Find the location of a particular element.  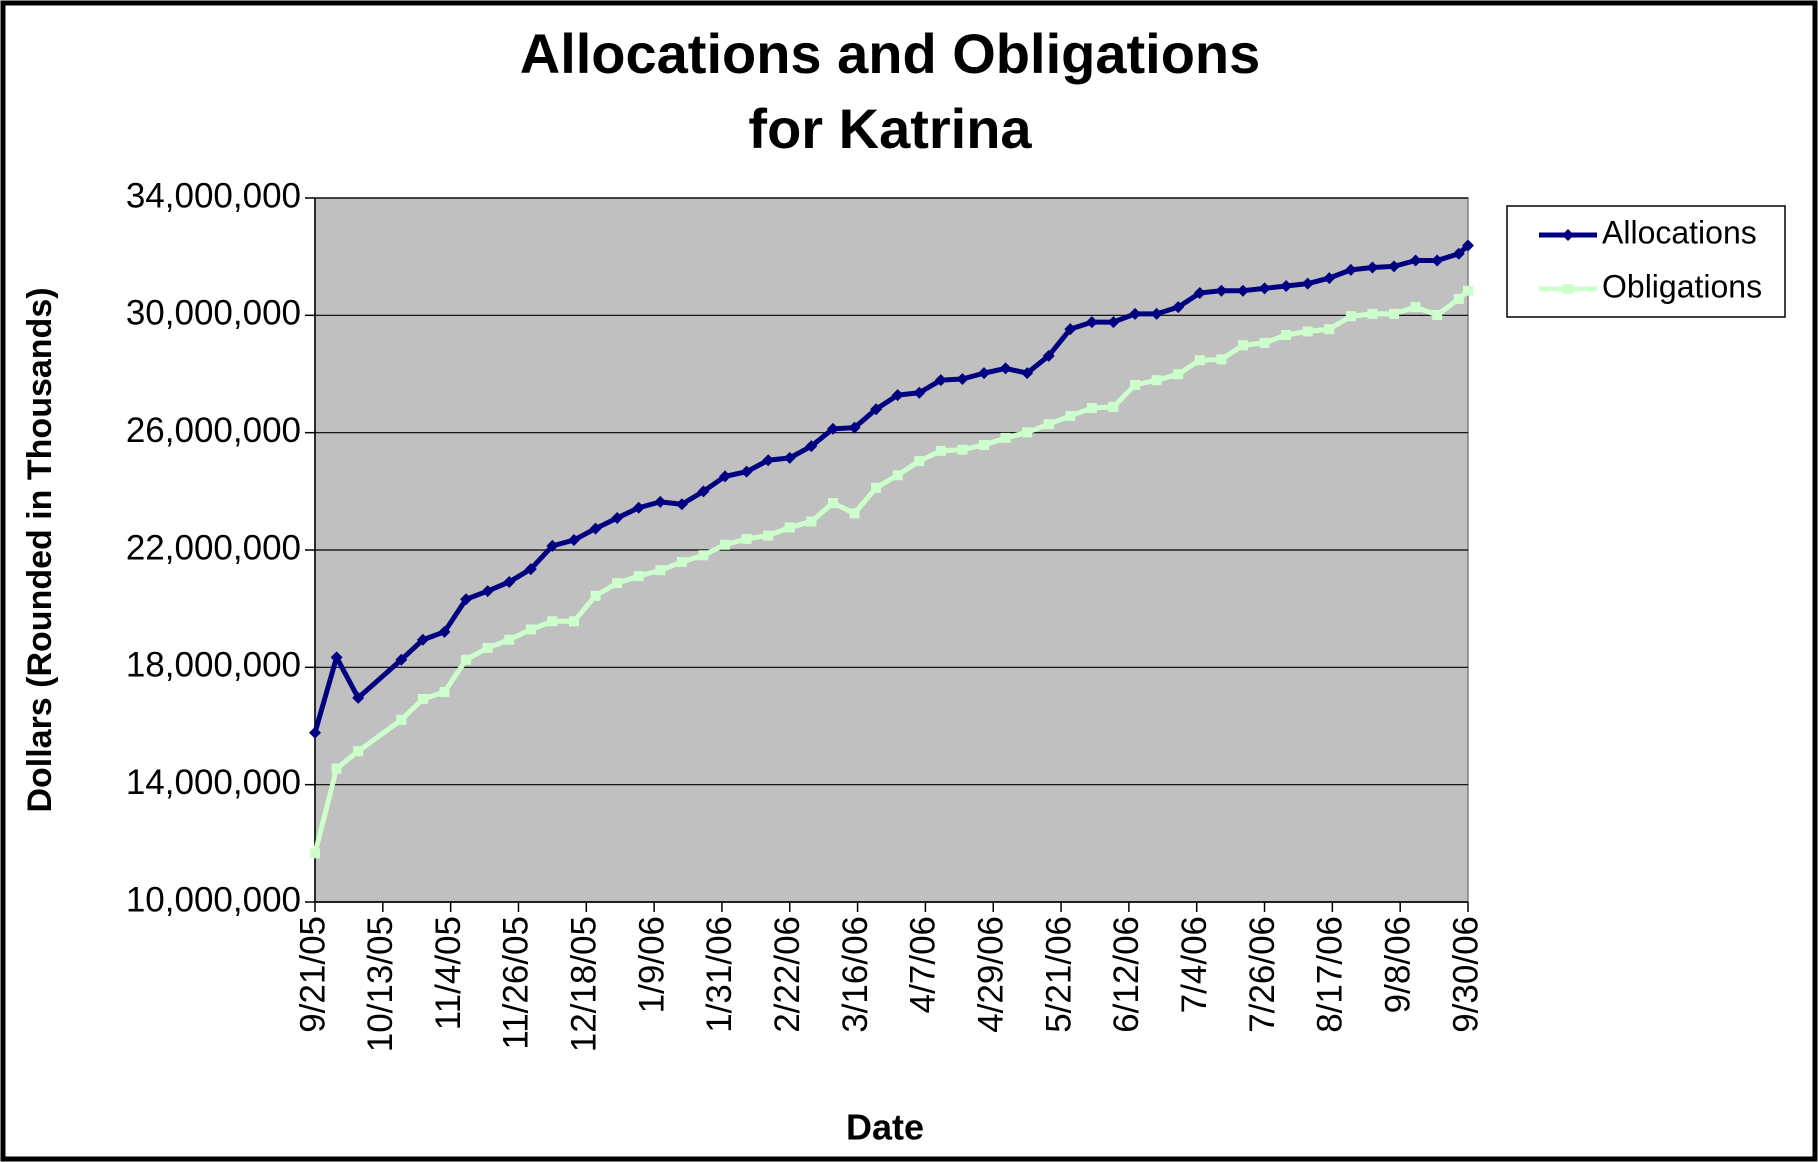

y-tick-label: 18,000,000 is located at coordinates (213, 665).